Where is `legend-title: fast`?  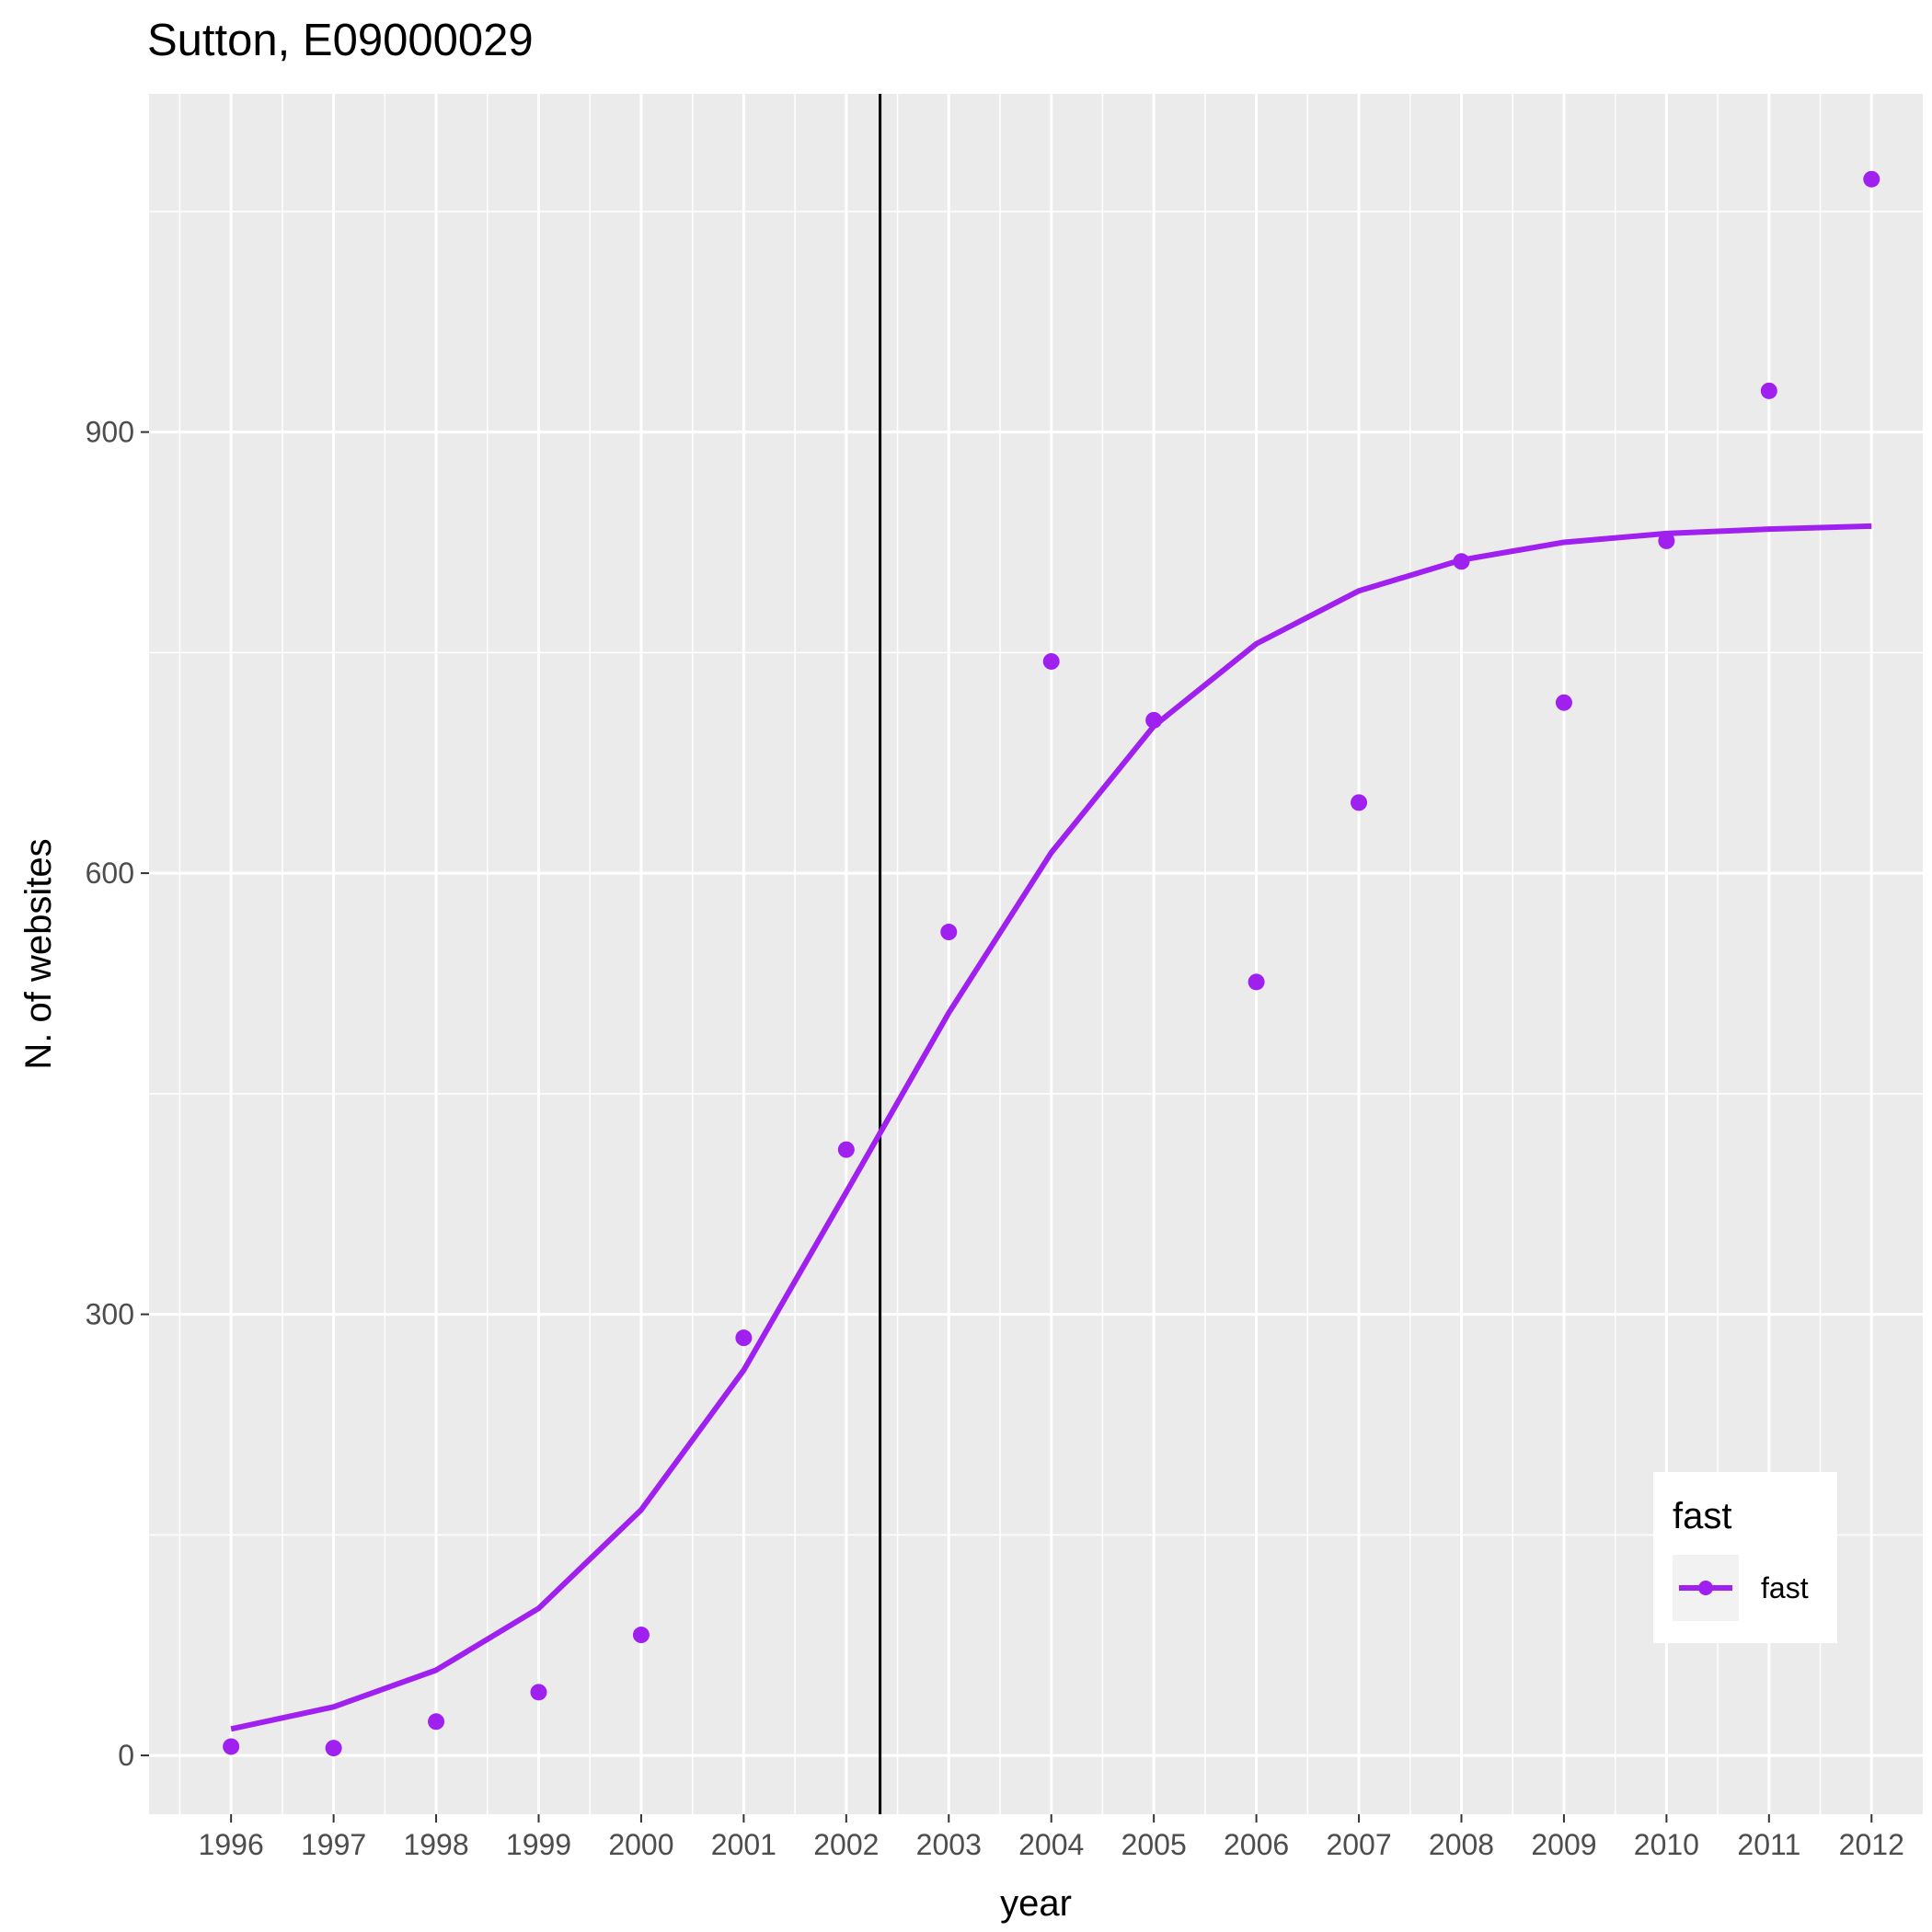 legend-title: fast is located at coordinates (1702, 1516).